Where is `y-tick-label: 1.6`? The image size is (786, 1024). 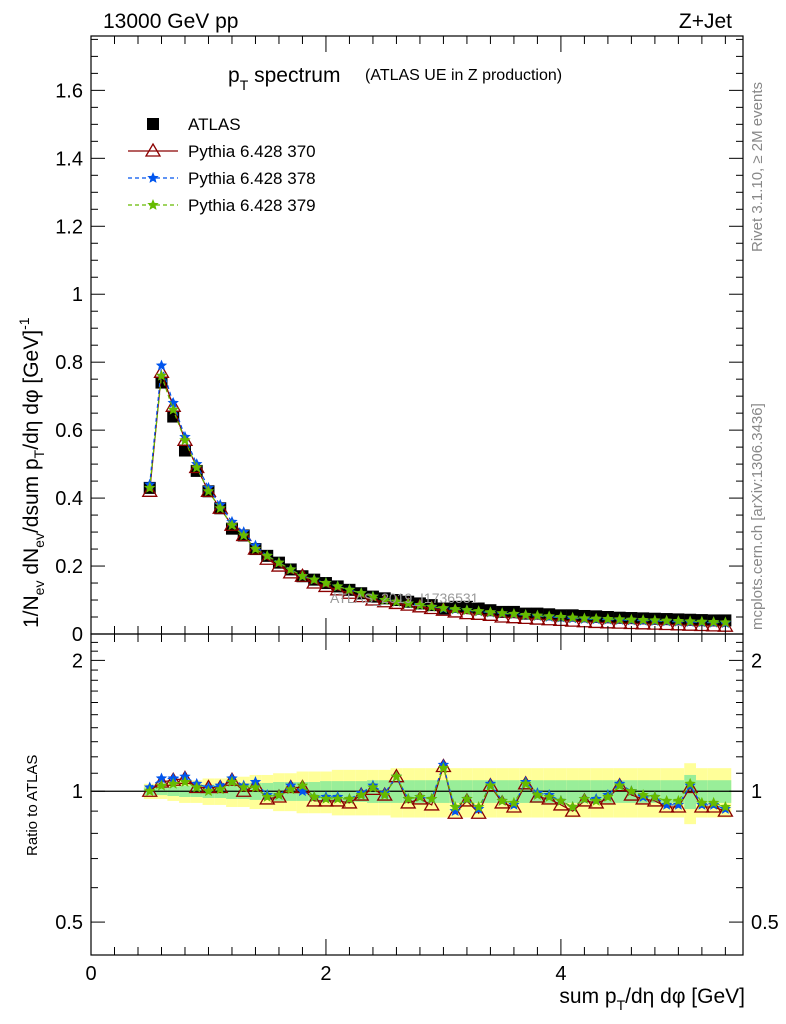
y-tick-label: 1.6 is located at coordinates (69, 91).